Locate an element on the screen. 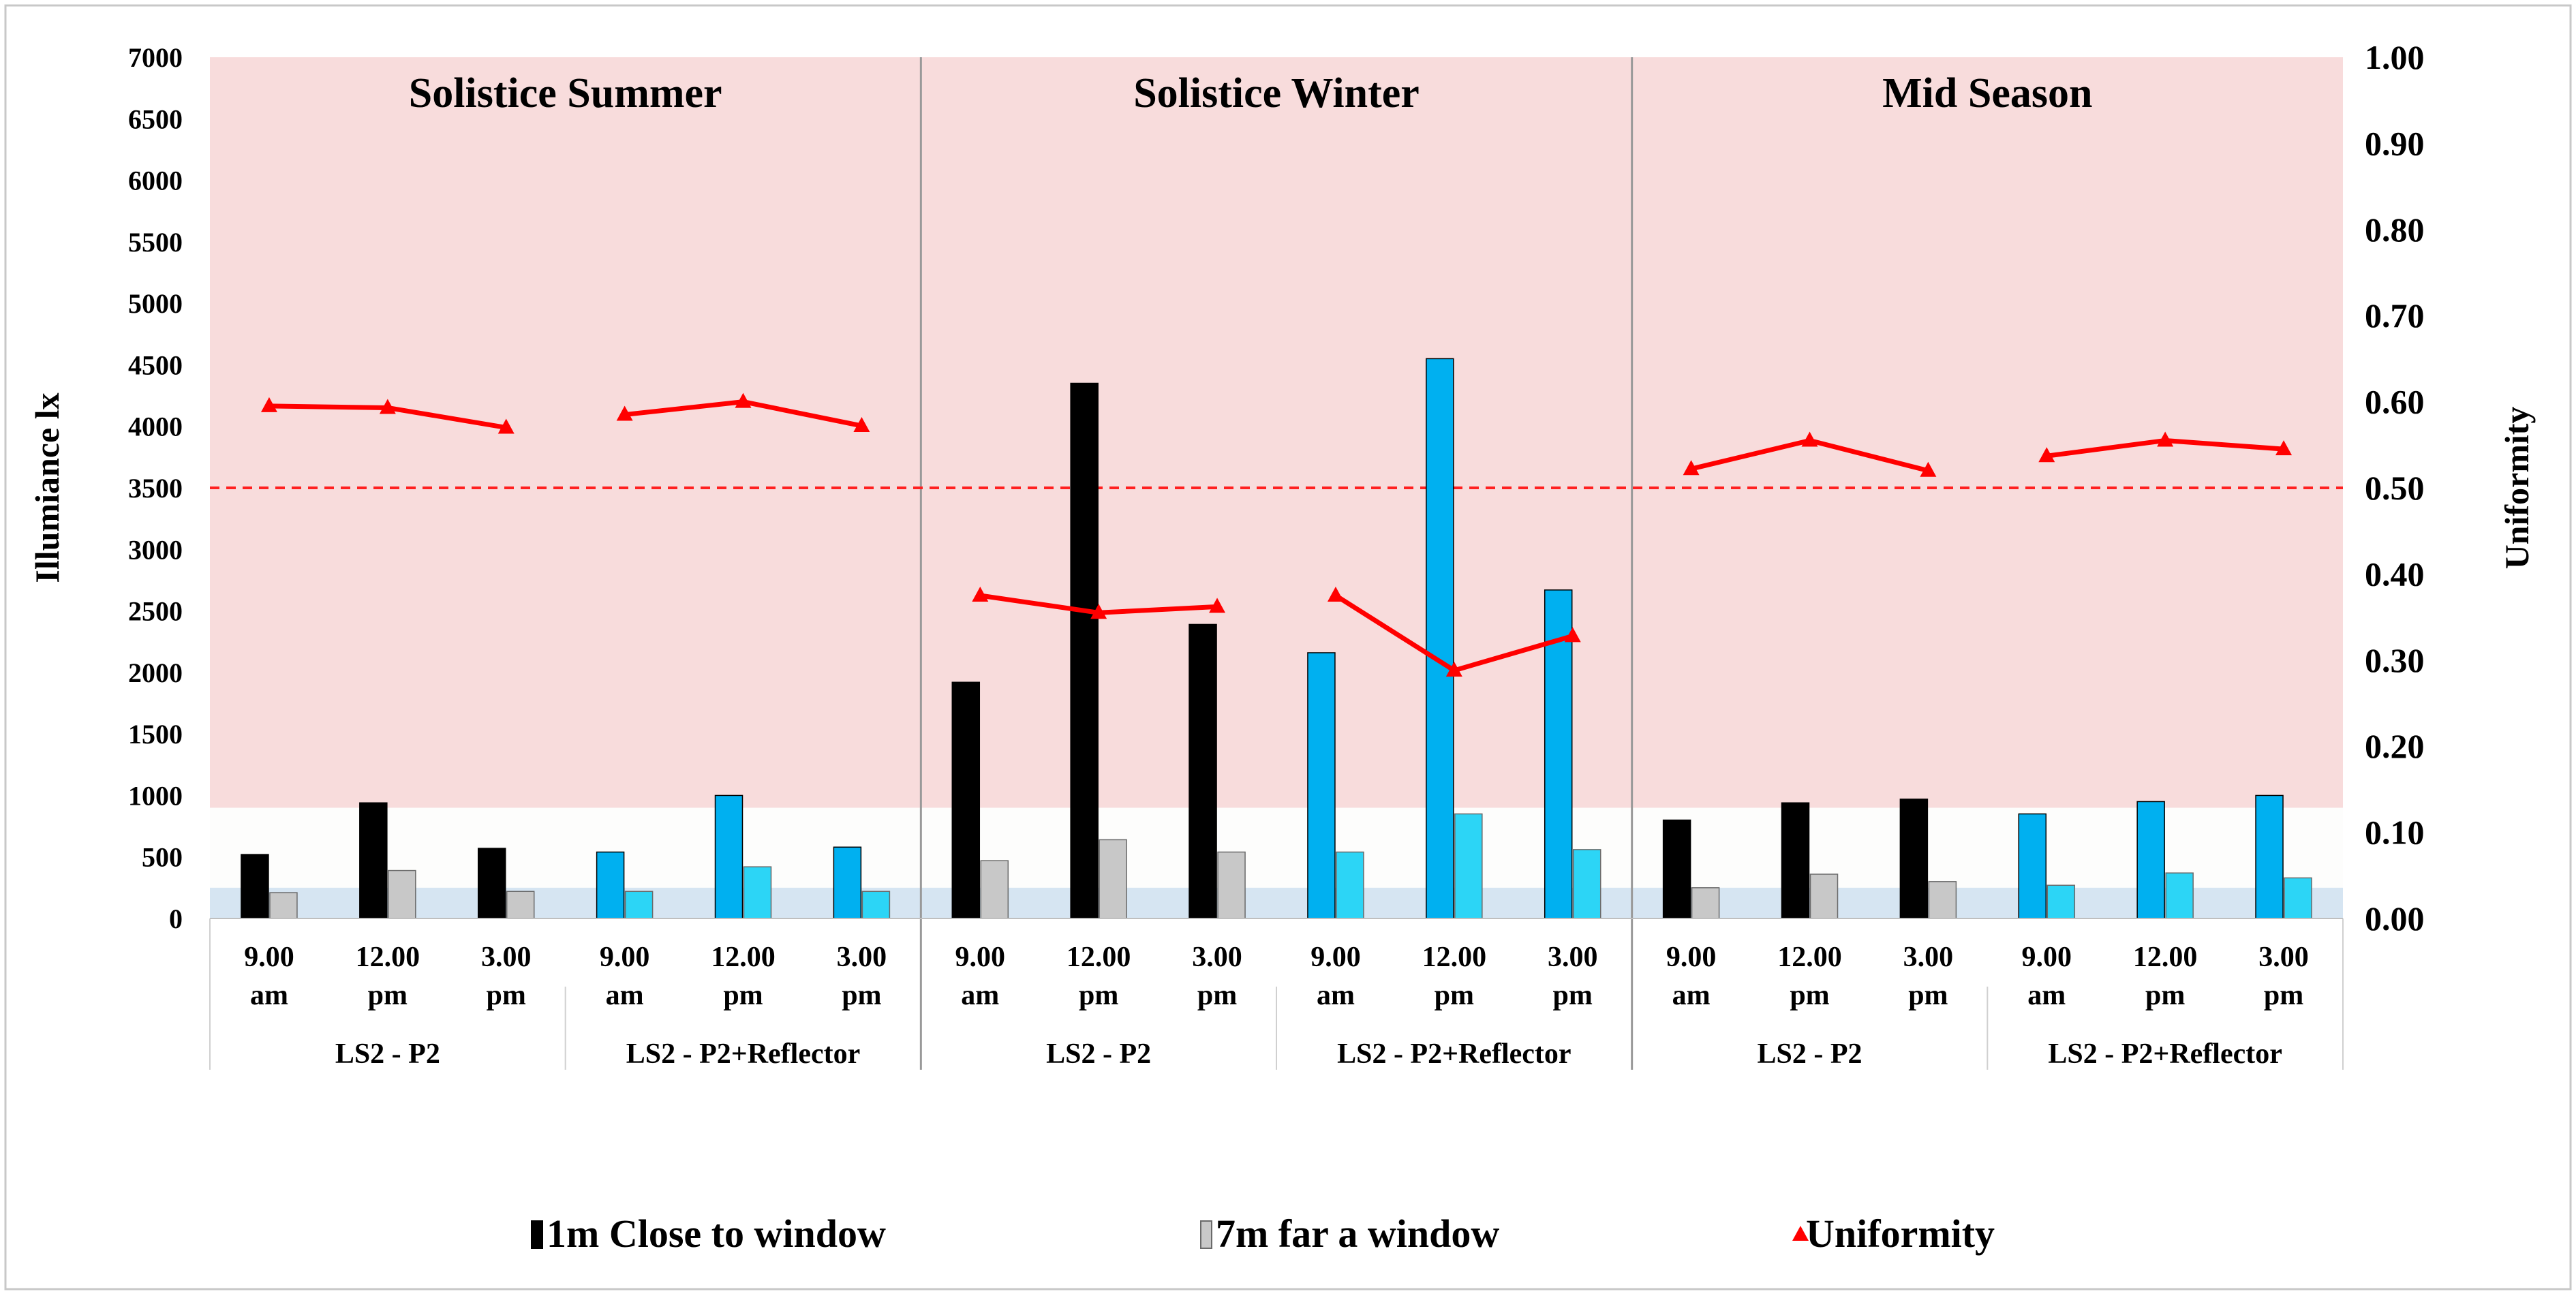 This screenshot has height=1298, width=2576. y-right-tick-label: 0.60 is located at coordinates (2395, 402).